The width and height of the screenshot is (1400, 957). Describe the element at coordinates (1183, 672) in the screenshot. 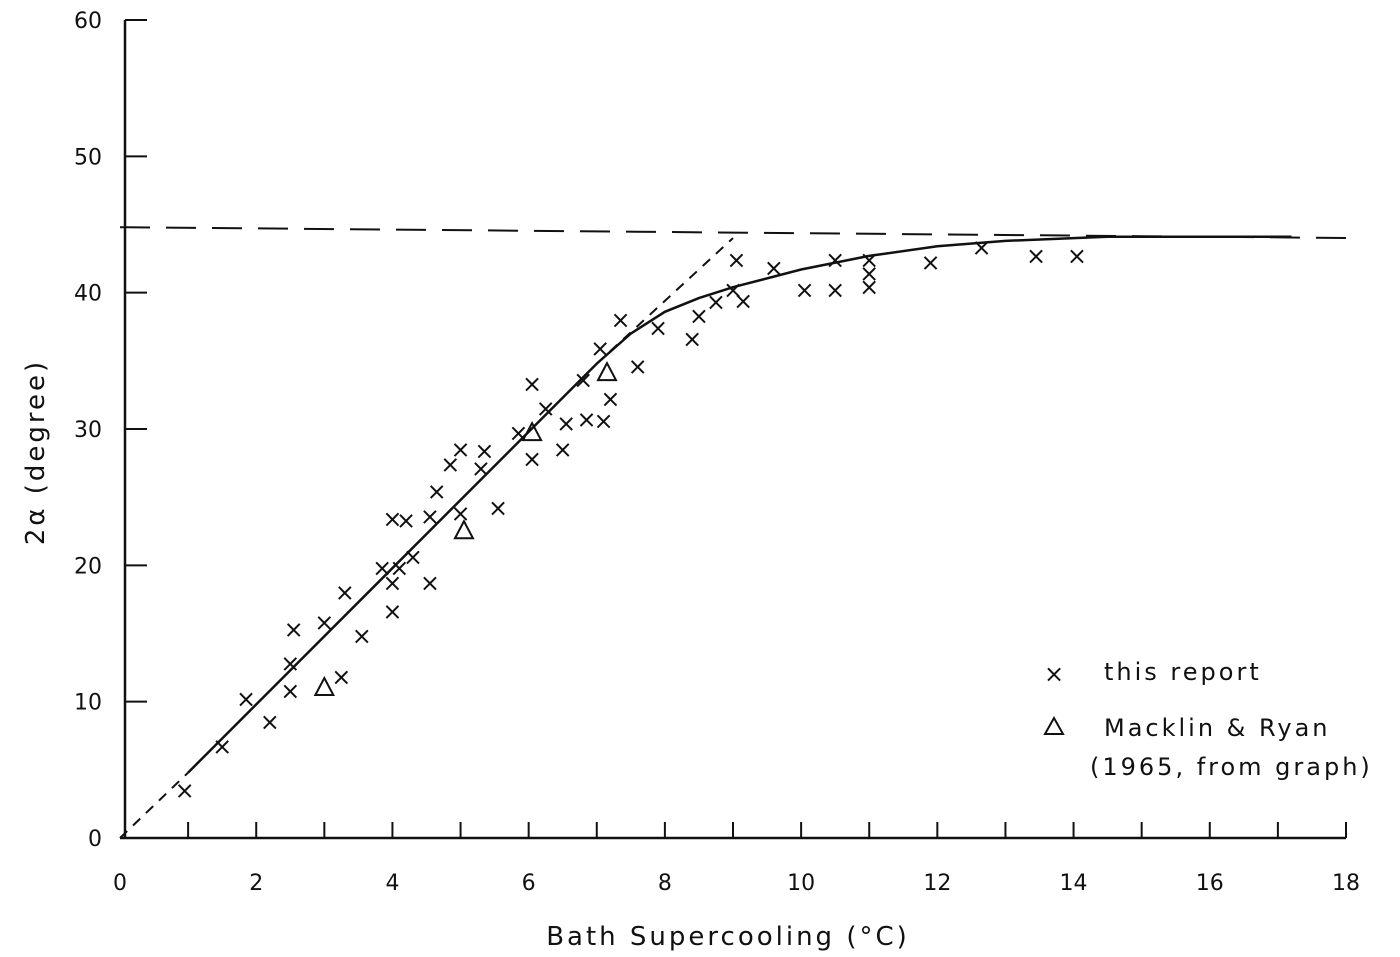

I see `legend-label-this-report: this report` at that location.